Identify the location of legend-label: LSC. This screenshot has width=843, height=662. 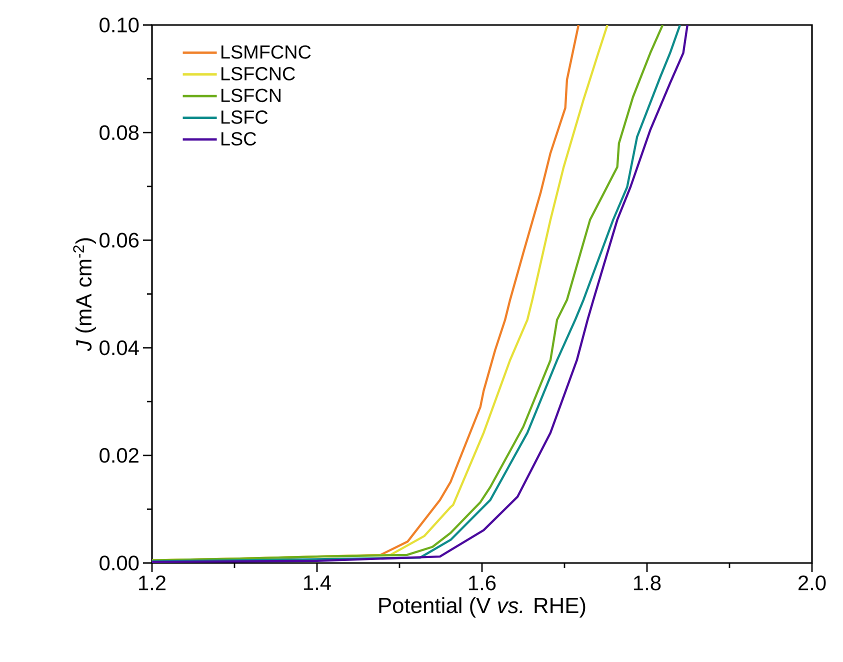
(239, 139).